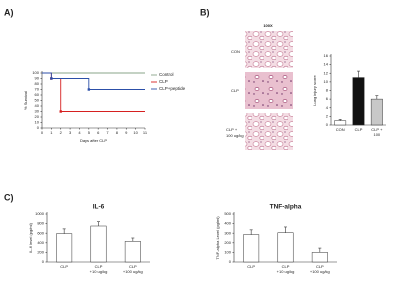 The image size is (396, 295). I want to click on x-tick-label: CLP +, so click(377, 129).